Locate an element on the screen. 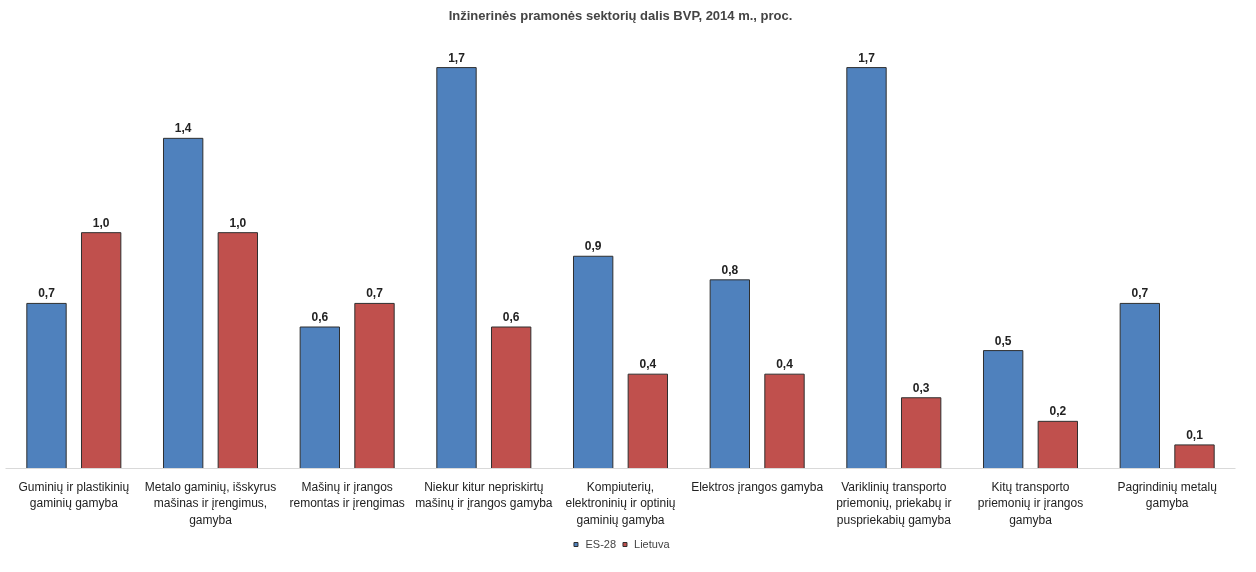 The image size is (1256, 572). x-tick-label: Kitų transporto priemonių ir įrangos gamyba is located at coordinates (1030, 503).